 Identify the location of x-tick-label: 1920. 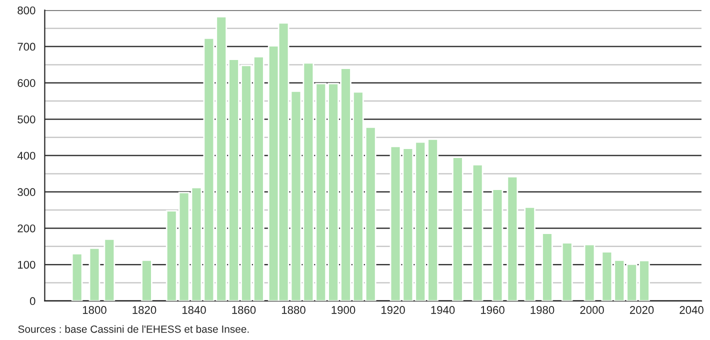
(393, 310).